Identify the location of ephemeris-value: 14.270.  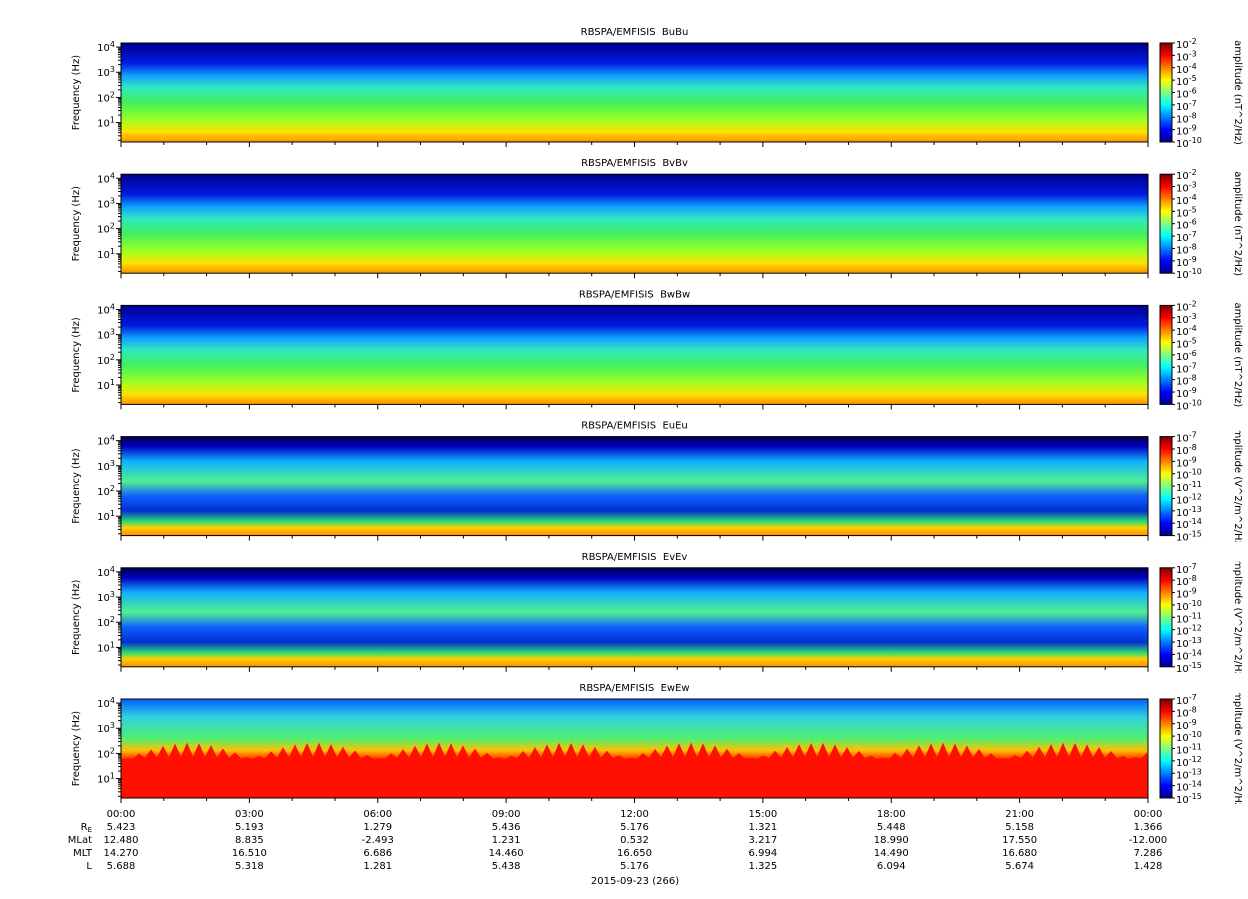
(121, 853).